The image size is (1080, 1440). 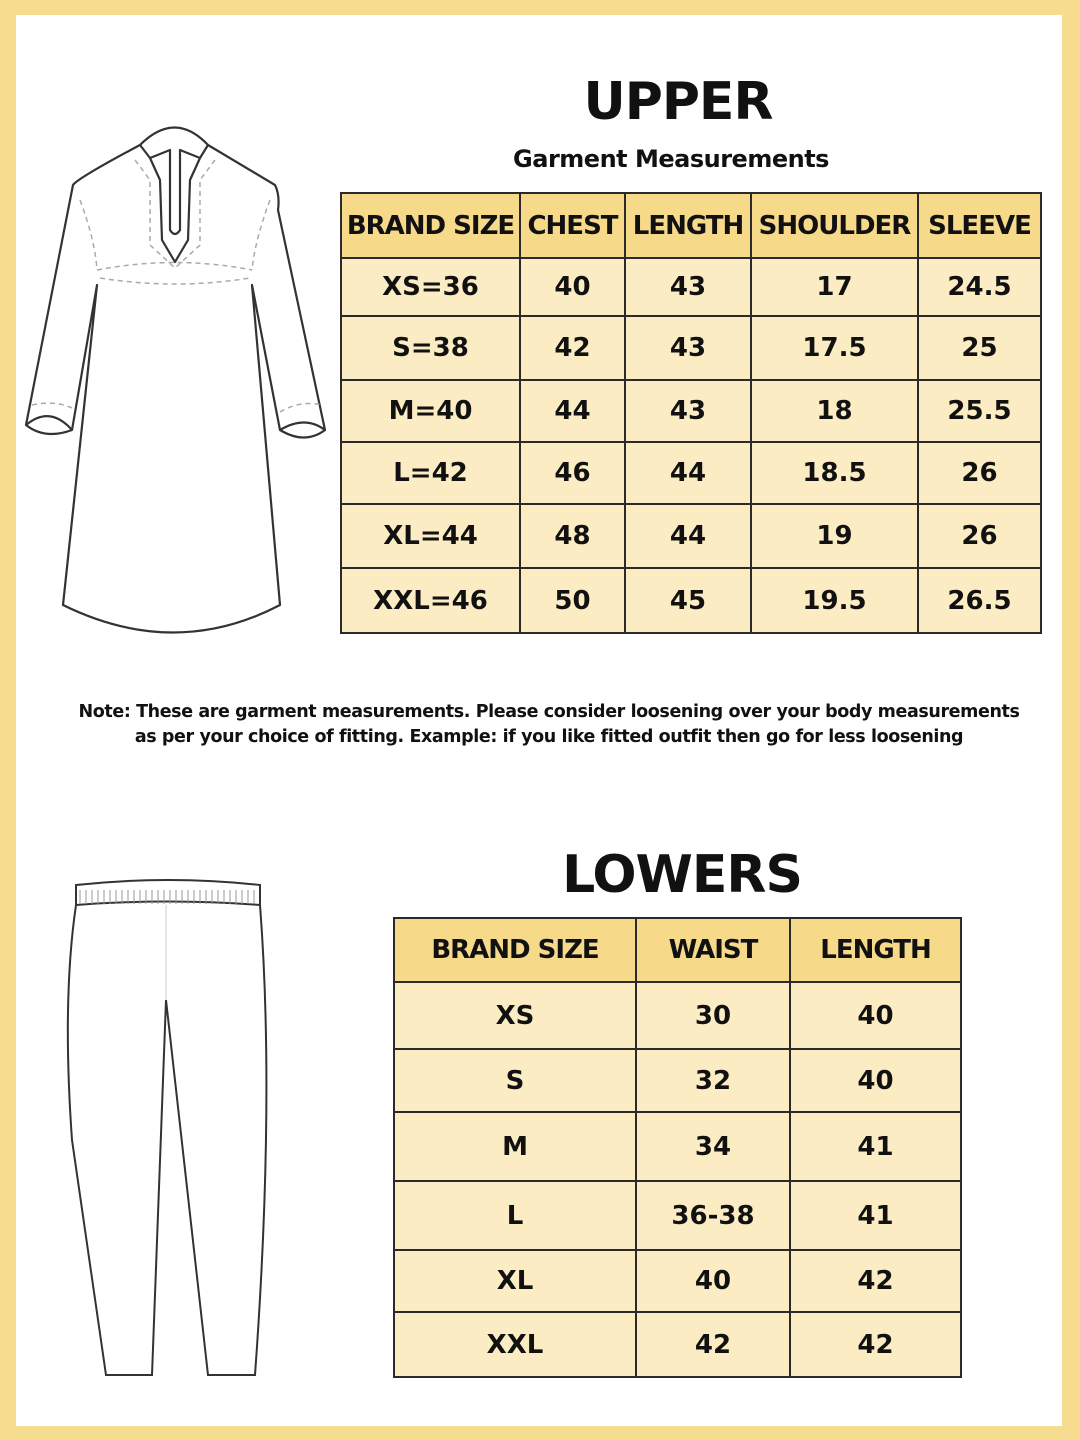 What do you see at coordinates (572, 600) in the screenshot?
I see `measurement-cell: 50` at bounding box center [572, 600].